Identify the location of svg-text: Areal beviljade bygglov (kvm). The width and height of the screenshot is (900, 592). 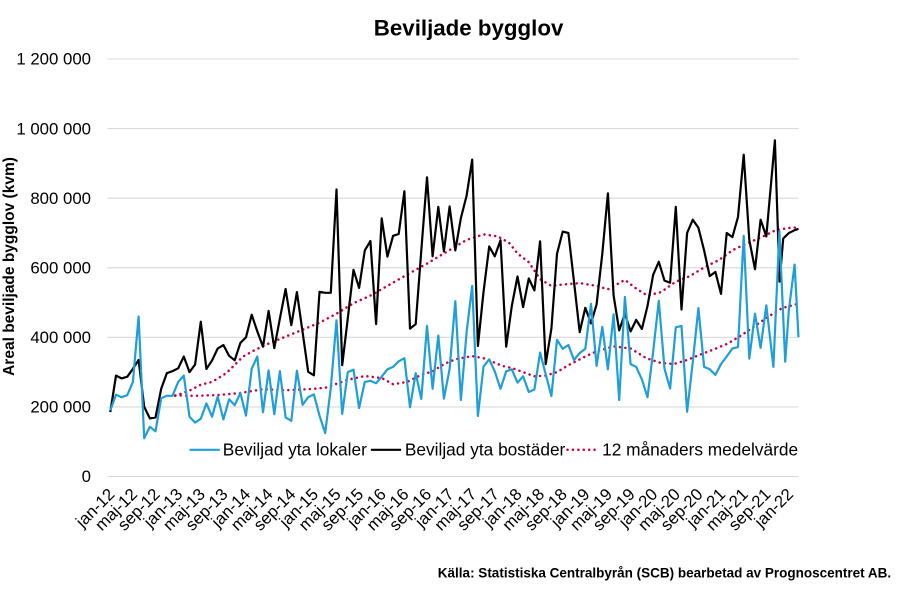
(9, 266).